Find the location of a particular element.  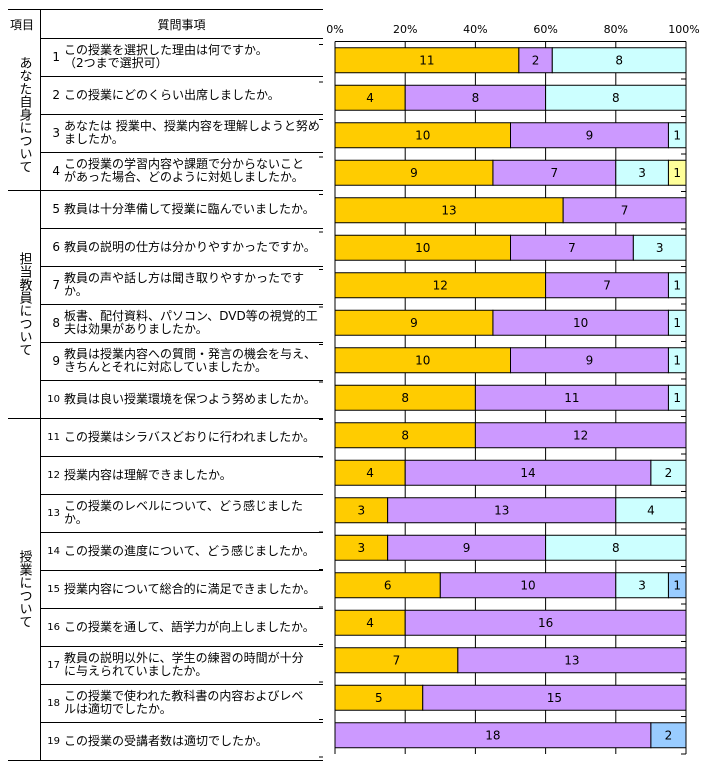

question-row: 3 あなたは 授業中、授業内容を理解しようと努め ましたか。 is located at coordinates (181, 133).